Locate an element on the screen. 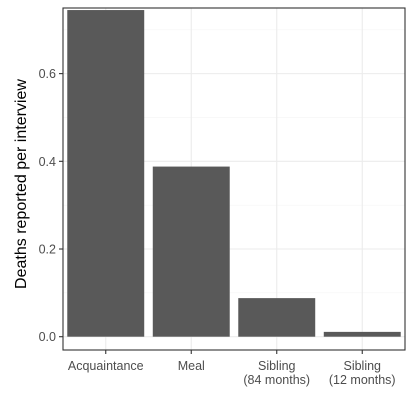 The image size is (415, 415). x-tick-label: Acquaintance is located at coordinates (106, 366).